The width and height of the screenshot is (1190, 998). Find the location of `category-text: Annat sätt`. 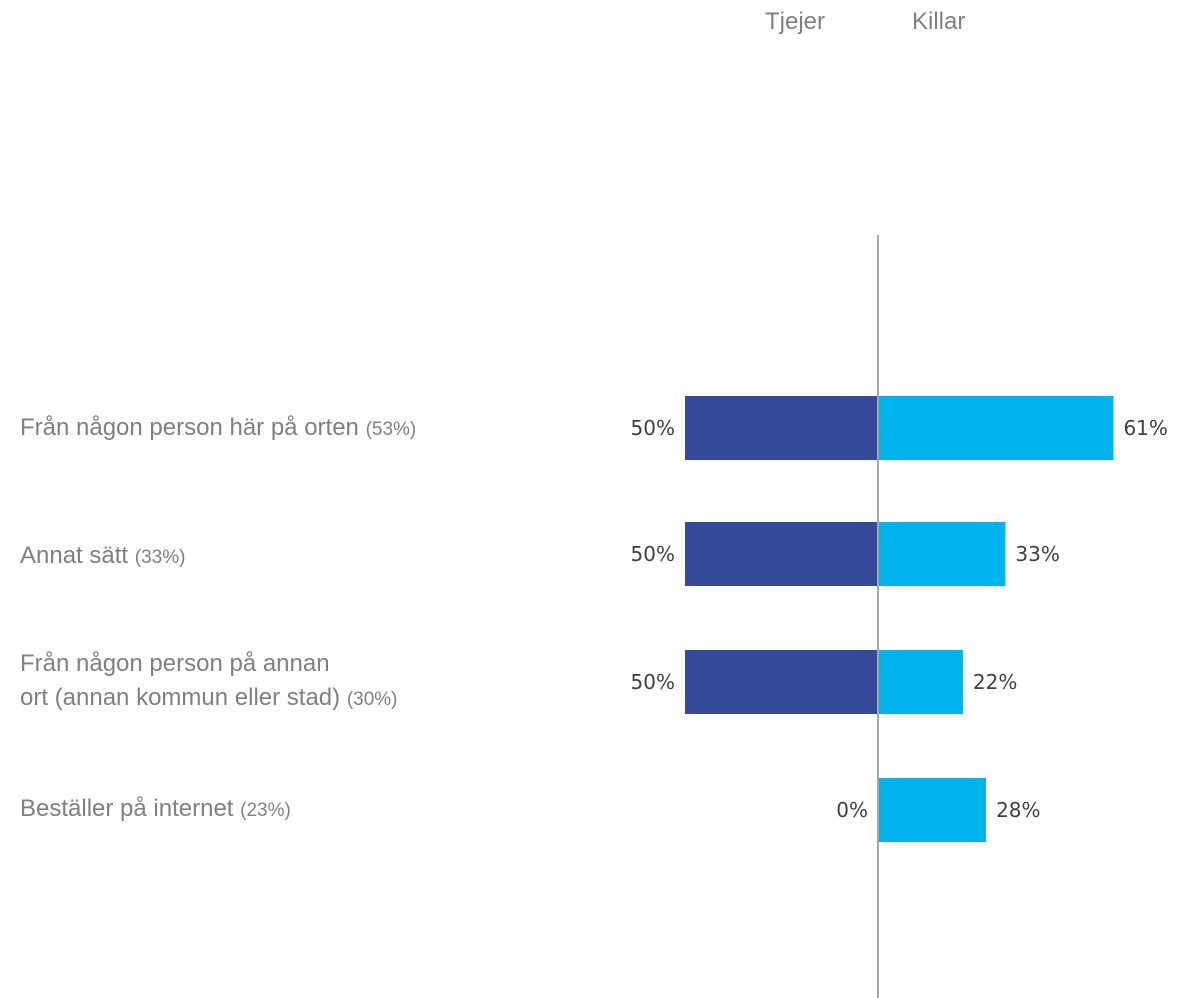

category-text: Annat sätt is located at coordinates (74, 555).